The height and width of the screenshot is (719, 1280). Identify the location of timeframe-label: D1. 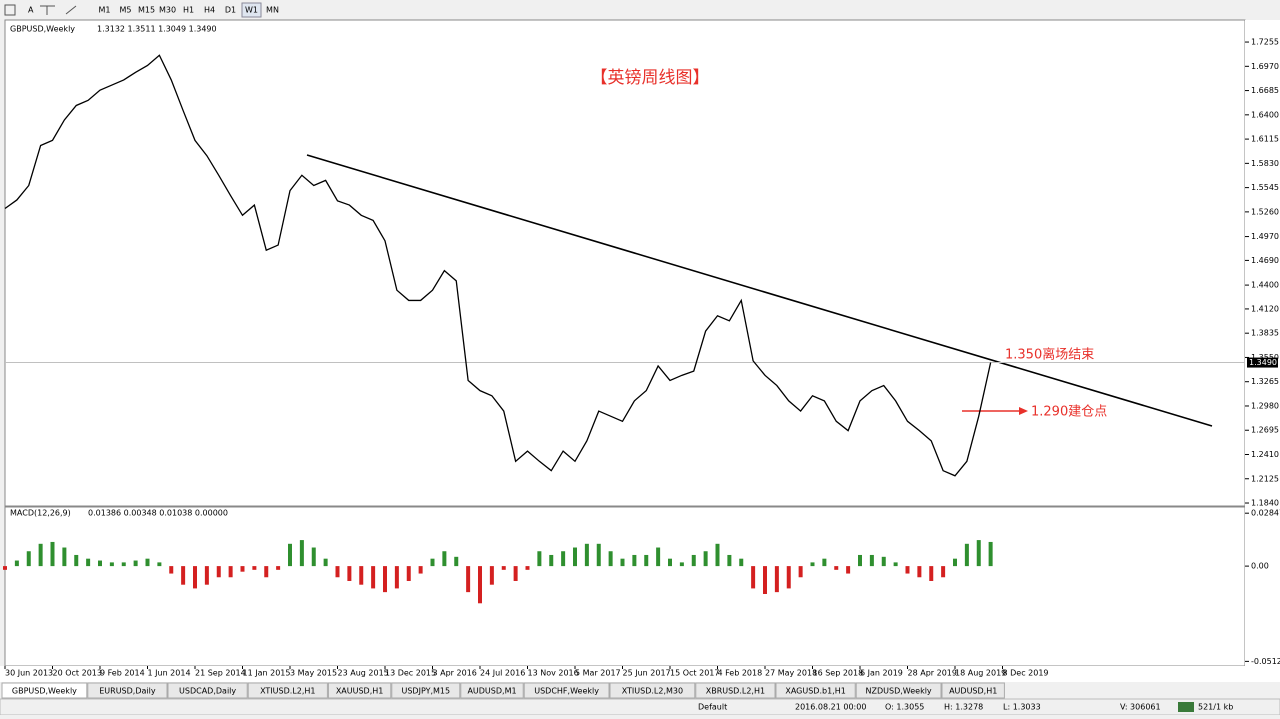
(230, 10).